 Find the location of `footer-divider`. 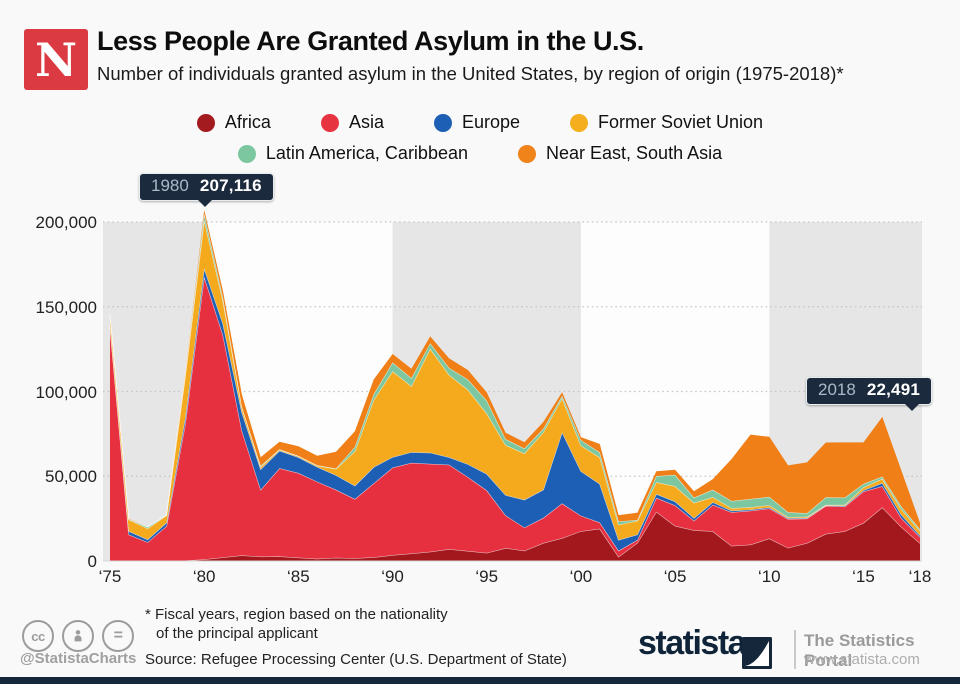

footer-divider is located at coordinates (795, 649).